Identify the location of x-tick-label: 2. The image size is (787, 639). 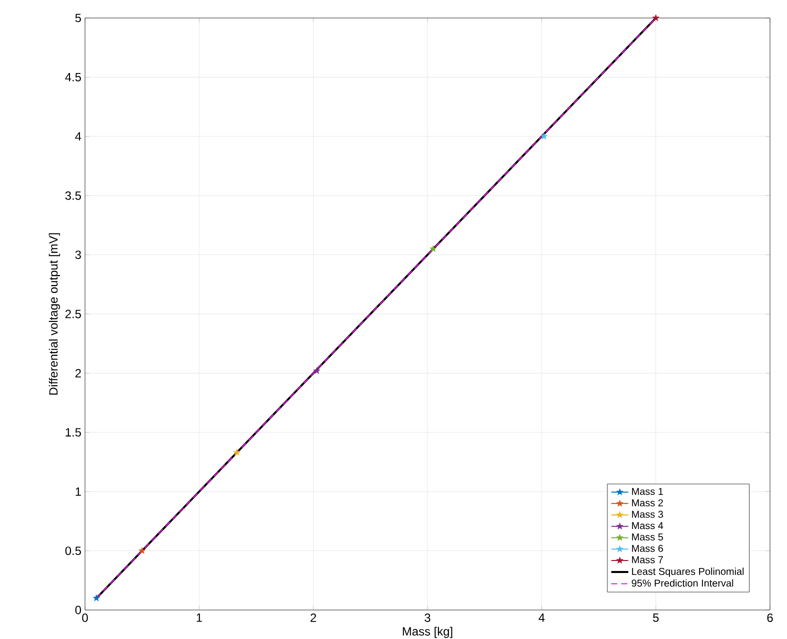
(313, 618).